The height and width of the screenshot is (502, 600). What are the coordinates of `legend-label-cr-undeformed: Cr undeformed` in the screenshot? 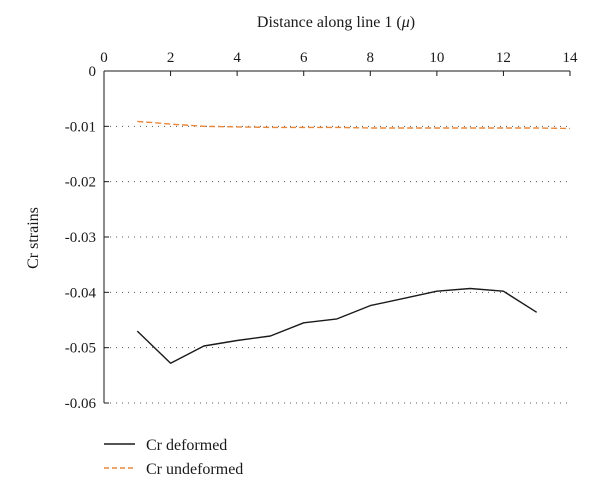 It's located at (194, 469).